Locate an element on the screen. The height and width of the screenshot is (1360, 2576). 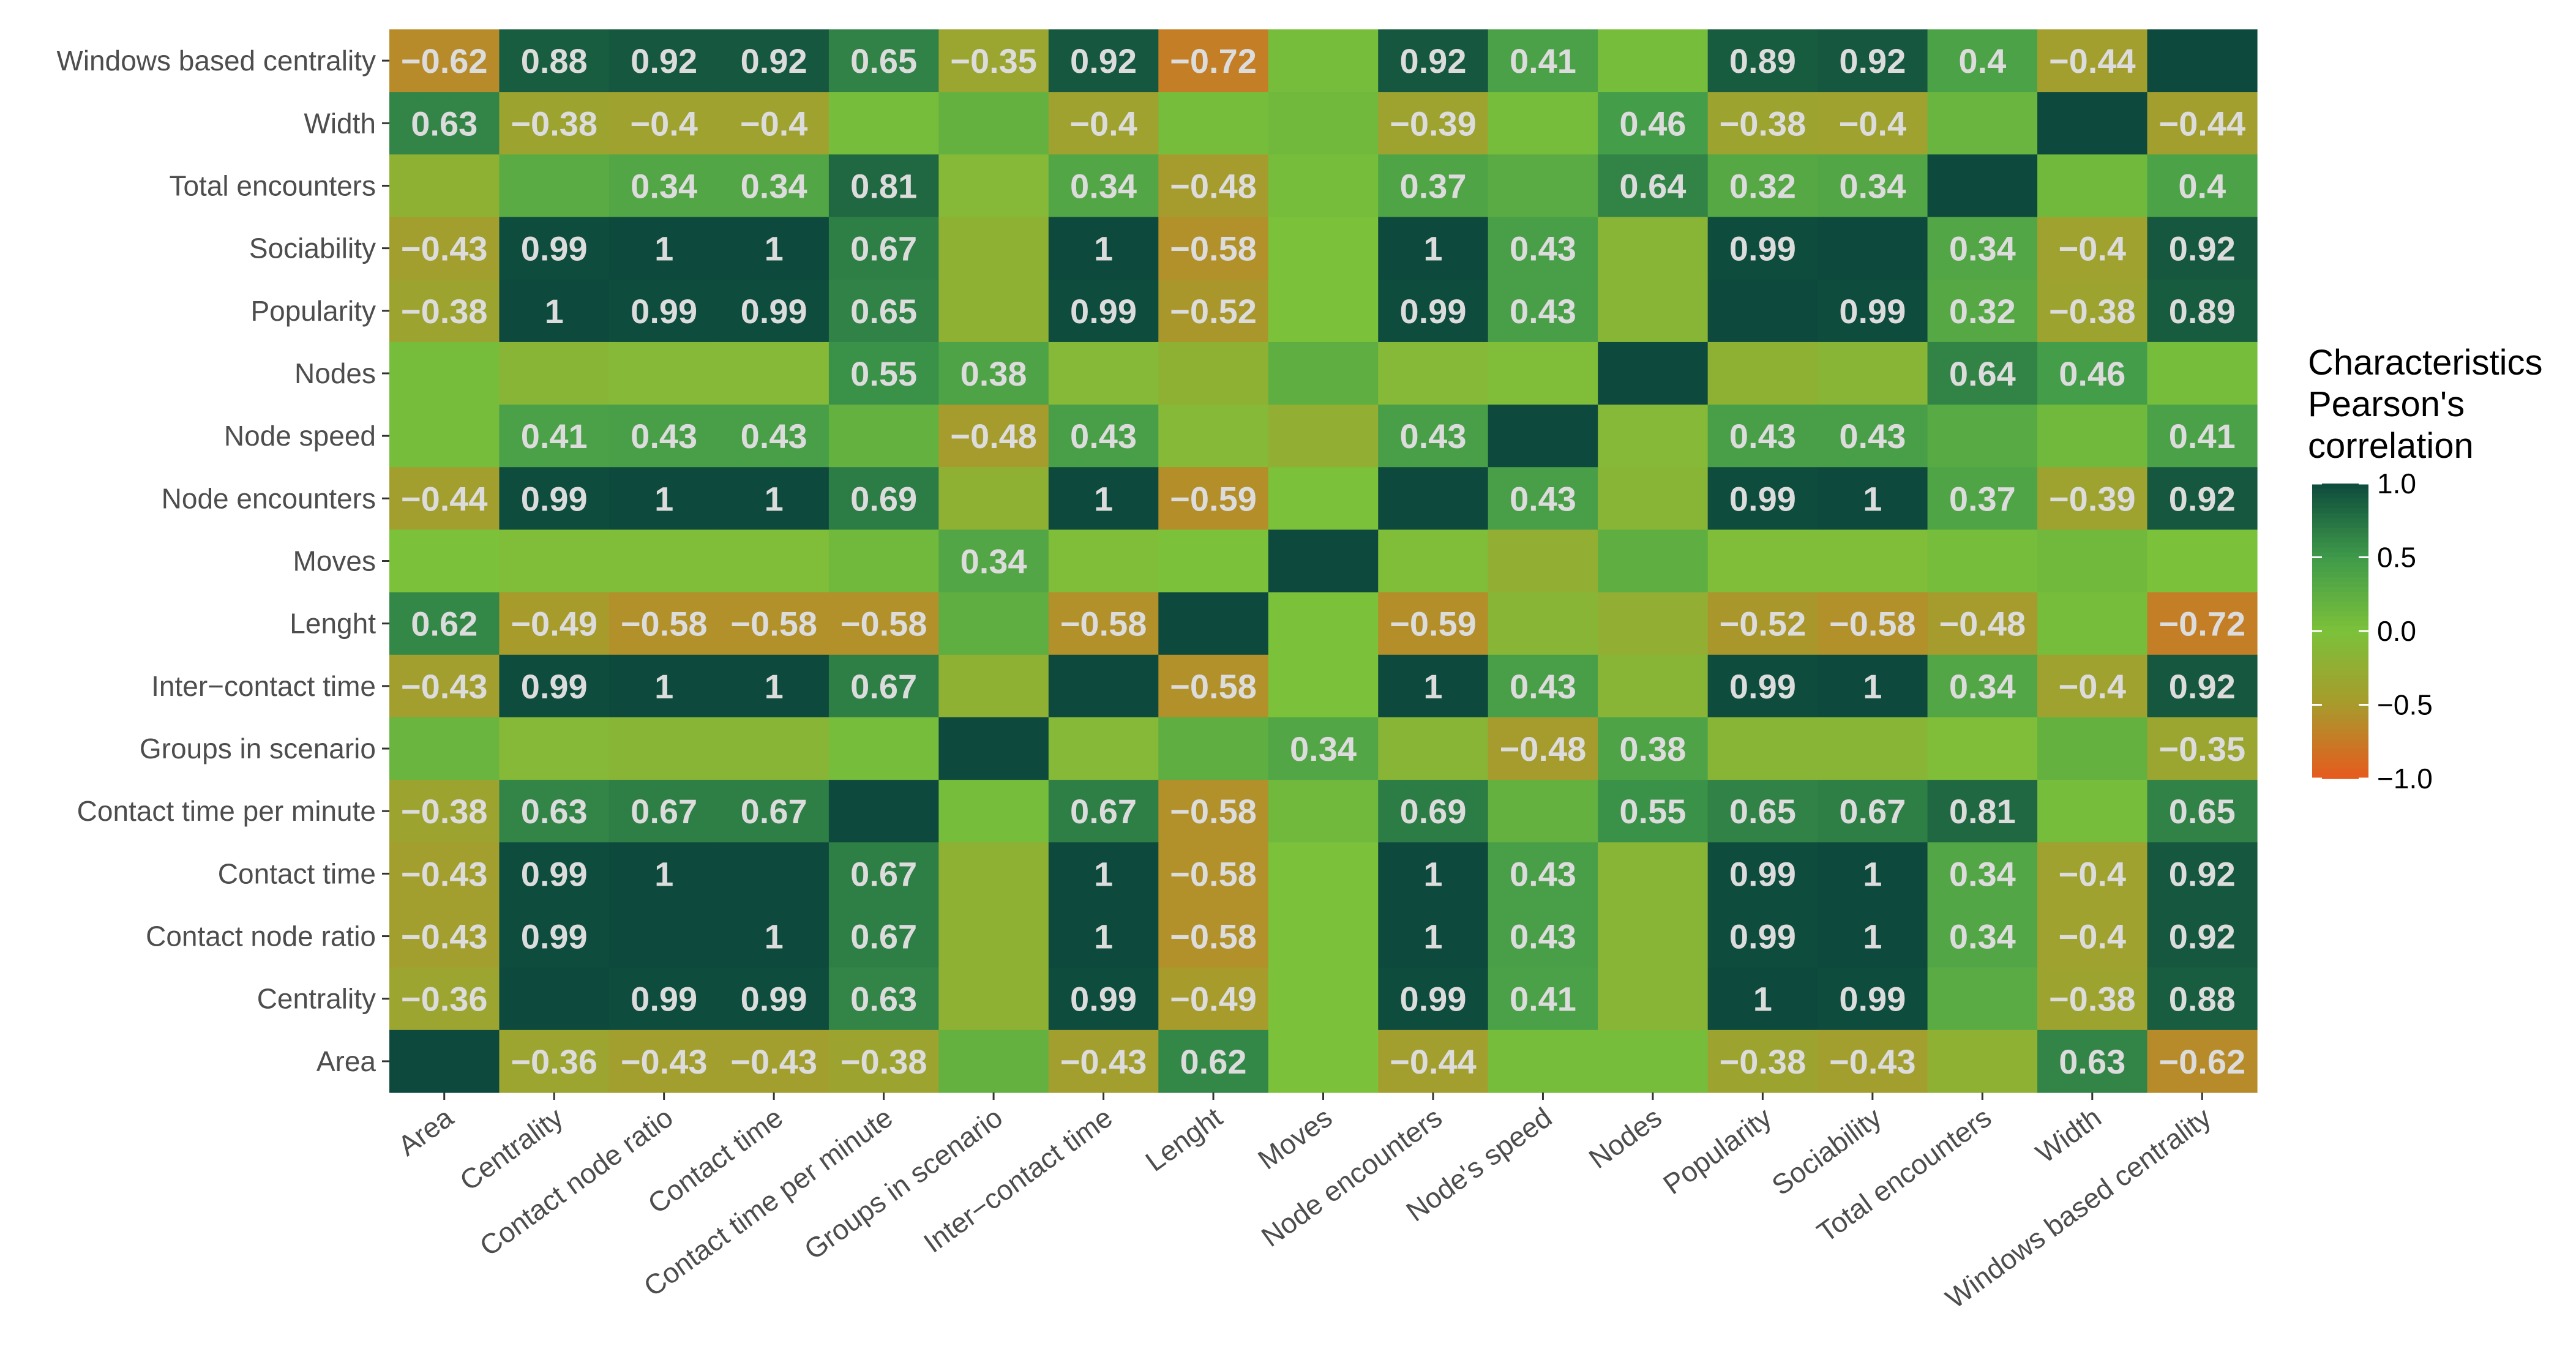
x-tick-label: Nodes is located at coordinates (1625, 1138).